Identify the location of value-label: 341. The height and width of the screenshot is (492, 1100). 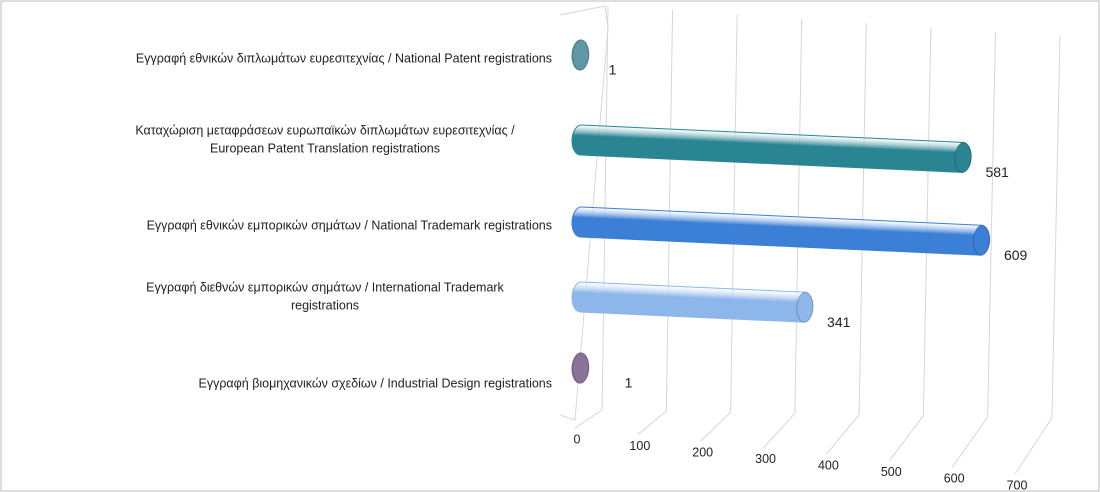
(839, 322).